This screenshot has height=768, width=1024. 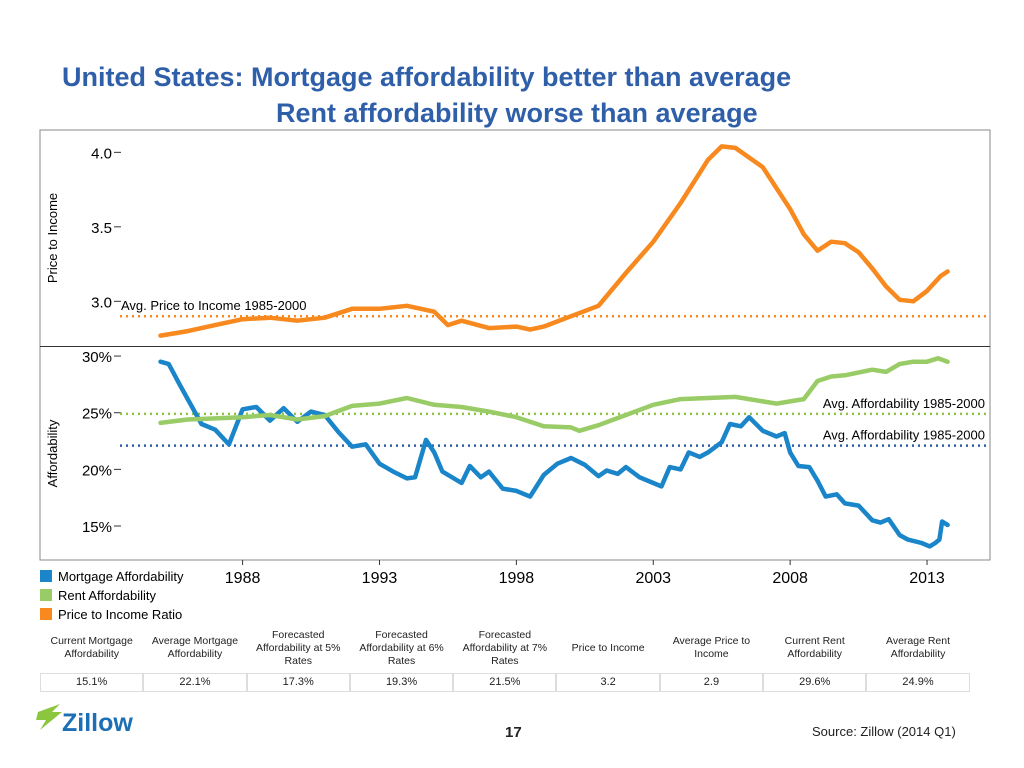 I want to click on y-tick-label: 4.0, so click(x=101, y=153).